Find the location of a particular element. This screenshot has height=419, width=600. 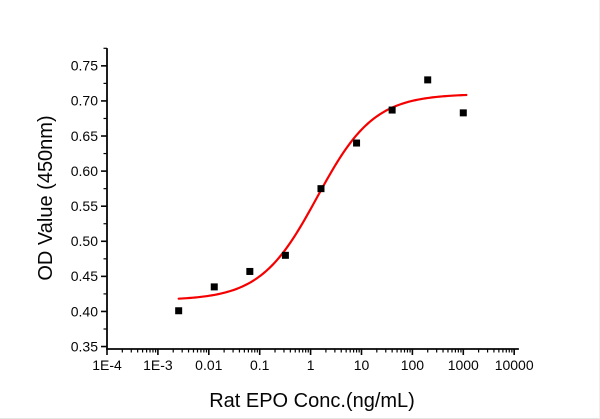

x-tick-label: 1000 is located at coordinates (463, 365).